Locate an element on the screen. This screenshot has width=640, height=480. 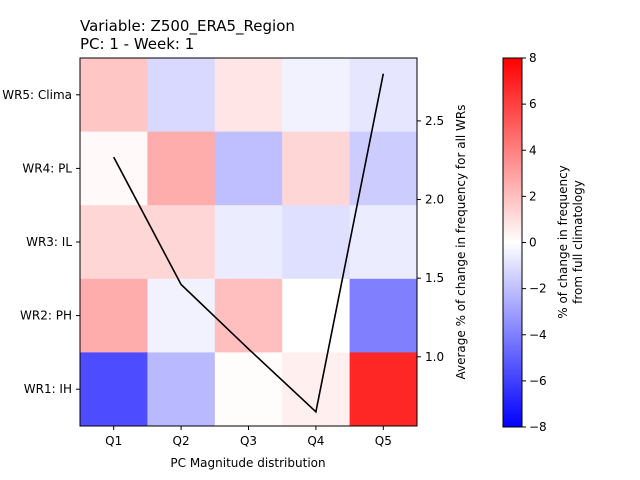
colorbar-tick-label: −2 is located at coordinates (538, 289).